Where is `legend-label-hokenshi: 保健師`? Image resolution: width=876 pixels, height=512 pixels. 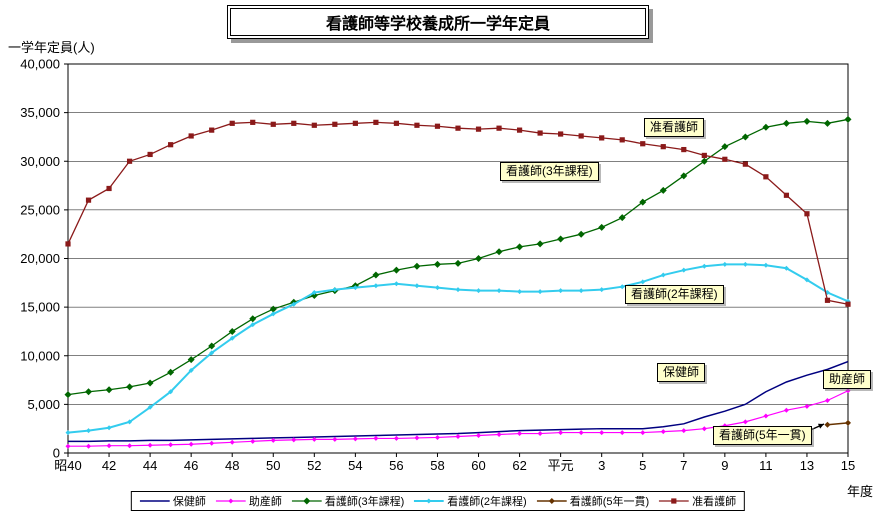
legend-label-hokenshi: 保健師 is located at coordinates (189, 502).